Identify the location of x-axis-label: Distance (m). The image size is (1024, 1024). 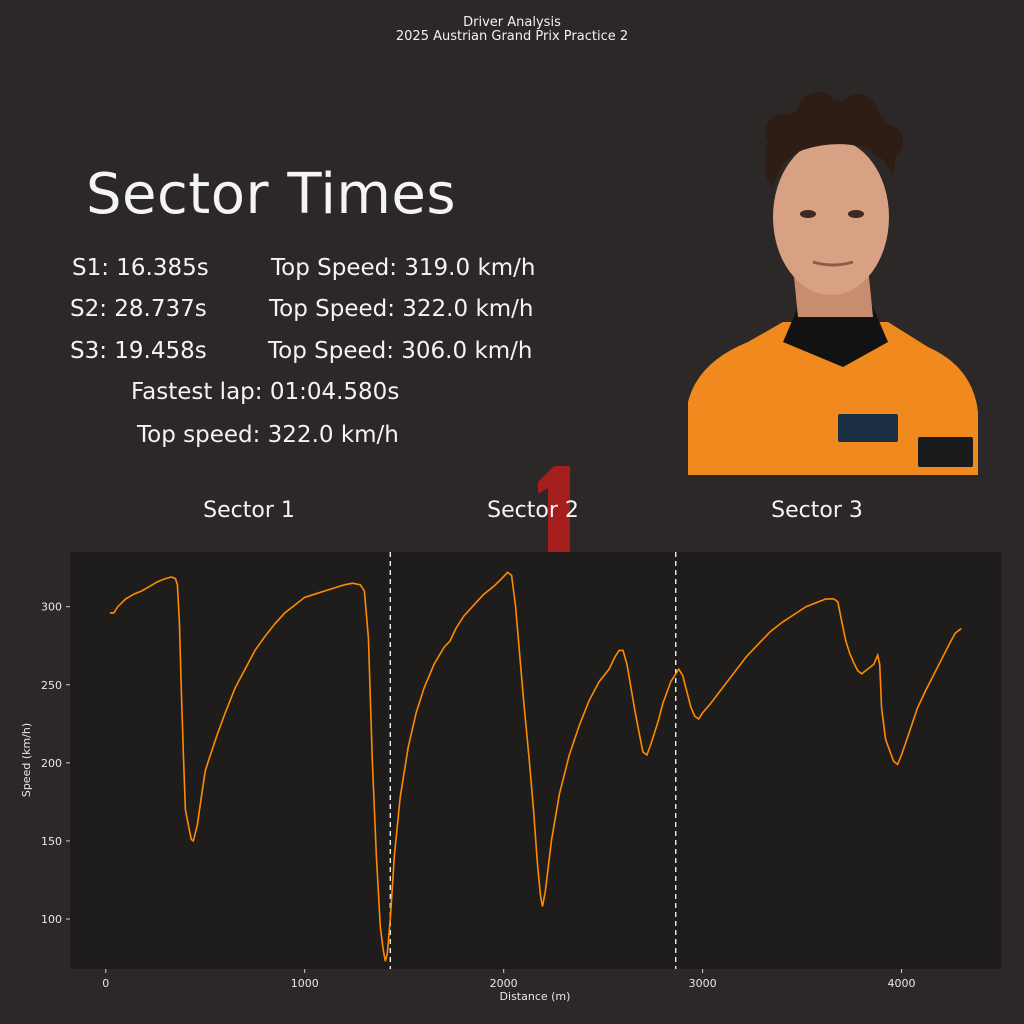
(535, 996).